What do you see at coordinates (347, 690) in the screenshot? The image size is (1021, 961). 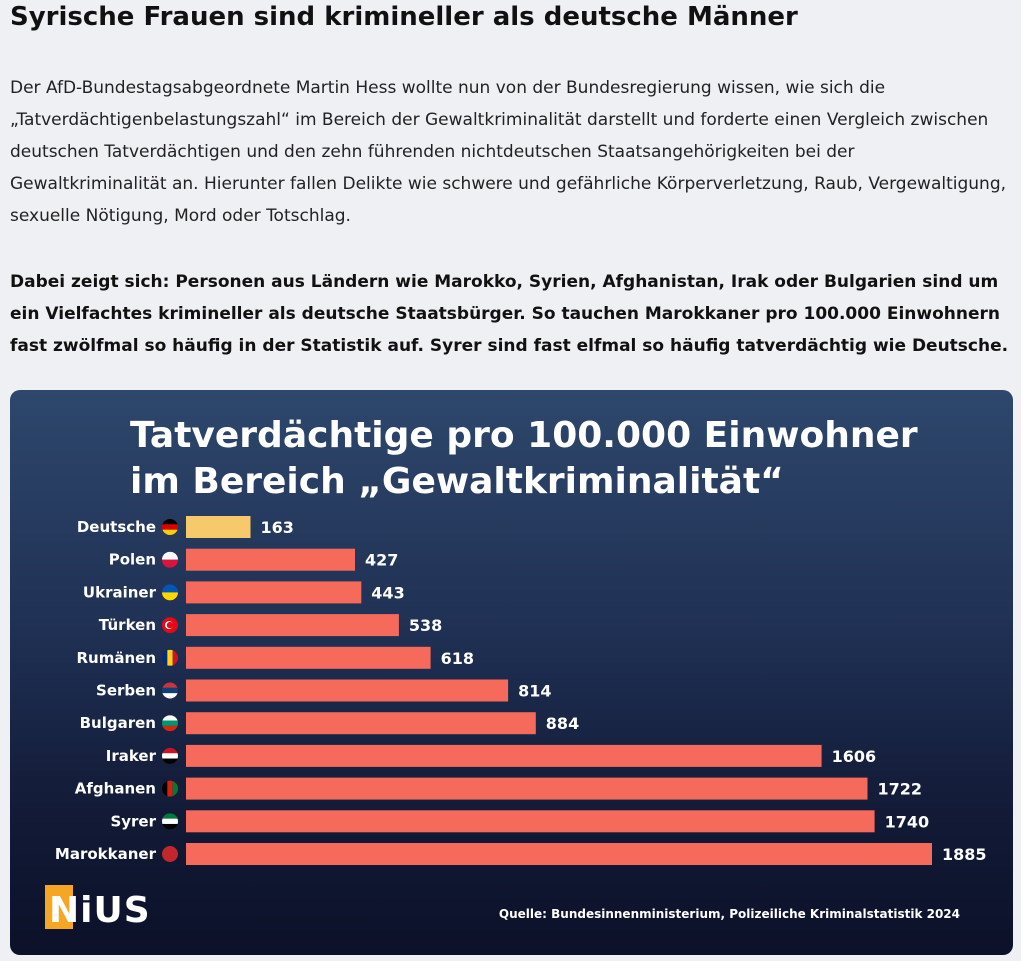 I see `bar-serben` at bounding box center [347, 690].